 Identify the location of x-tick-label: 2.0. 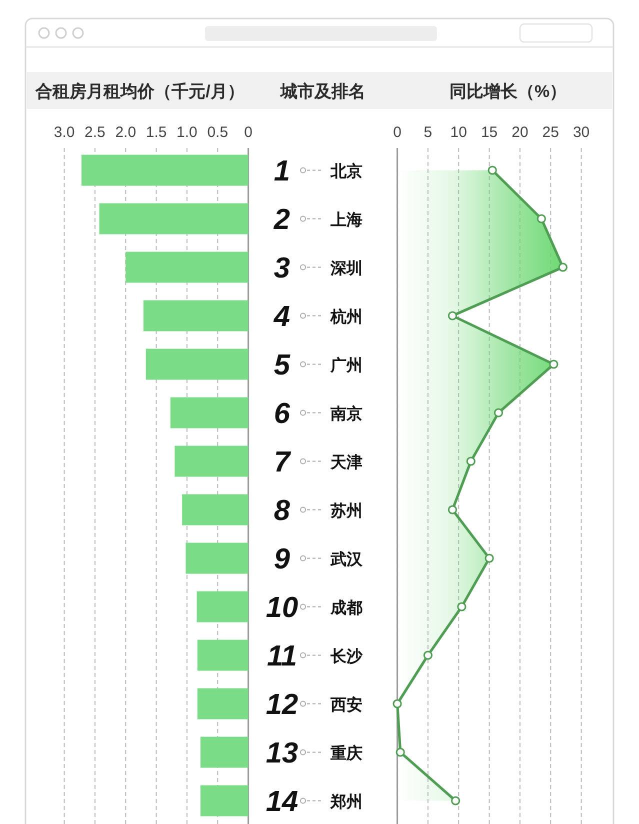
(125, 132).